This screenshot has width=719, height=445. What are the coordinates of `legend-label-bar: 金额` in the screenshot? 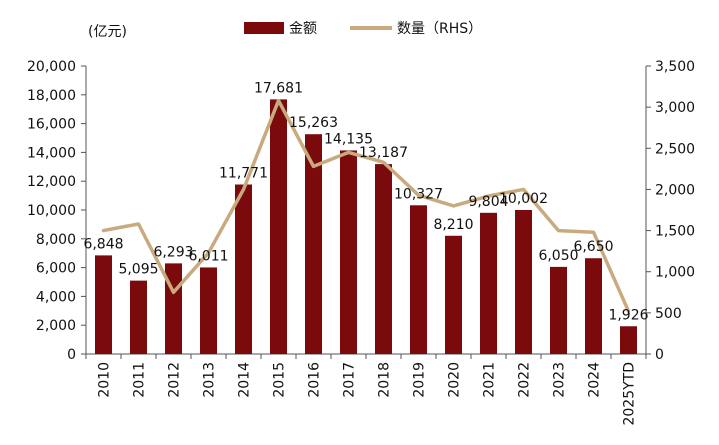 It's located at (303, 29).